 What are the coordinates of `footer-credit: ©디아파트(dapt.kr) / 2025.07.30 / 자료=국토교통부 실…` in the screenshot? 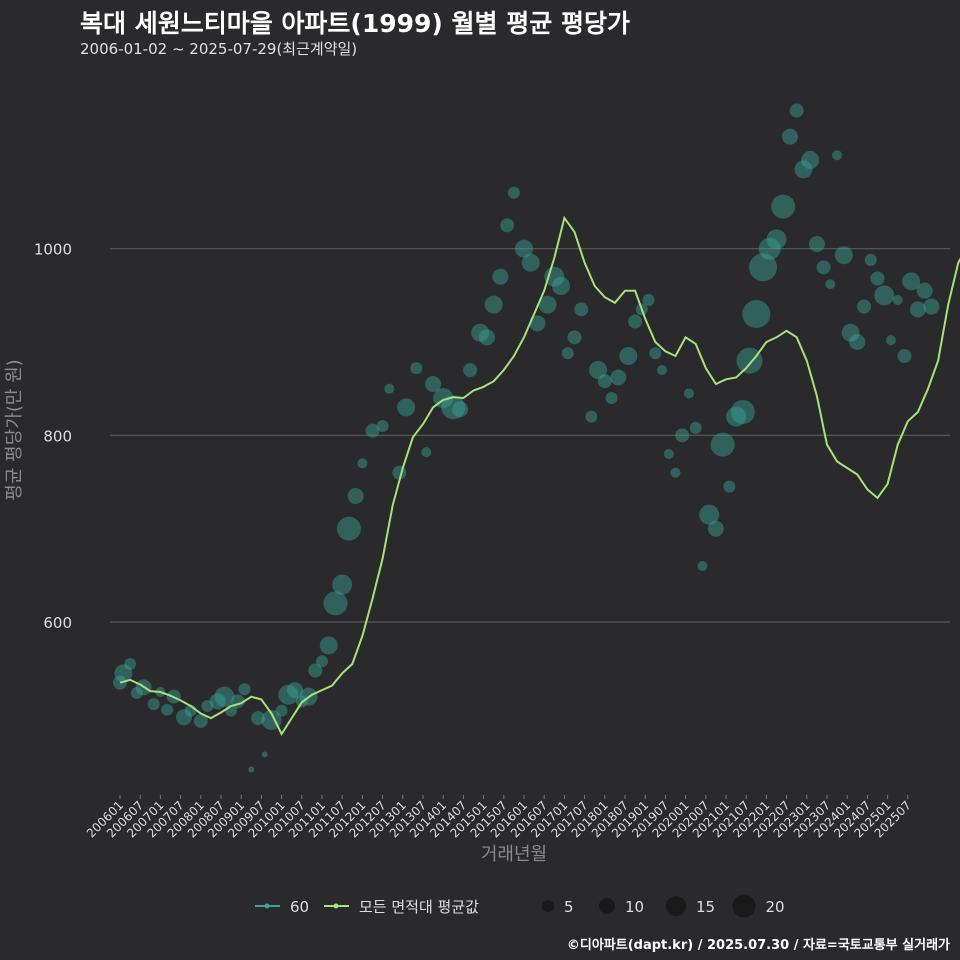 It's located at (758, 945).